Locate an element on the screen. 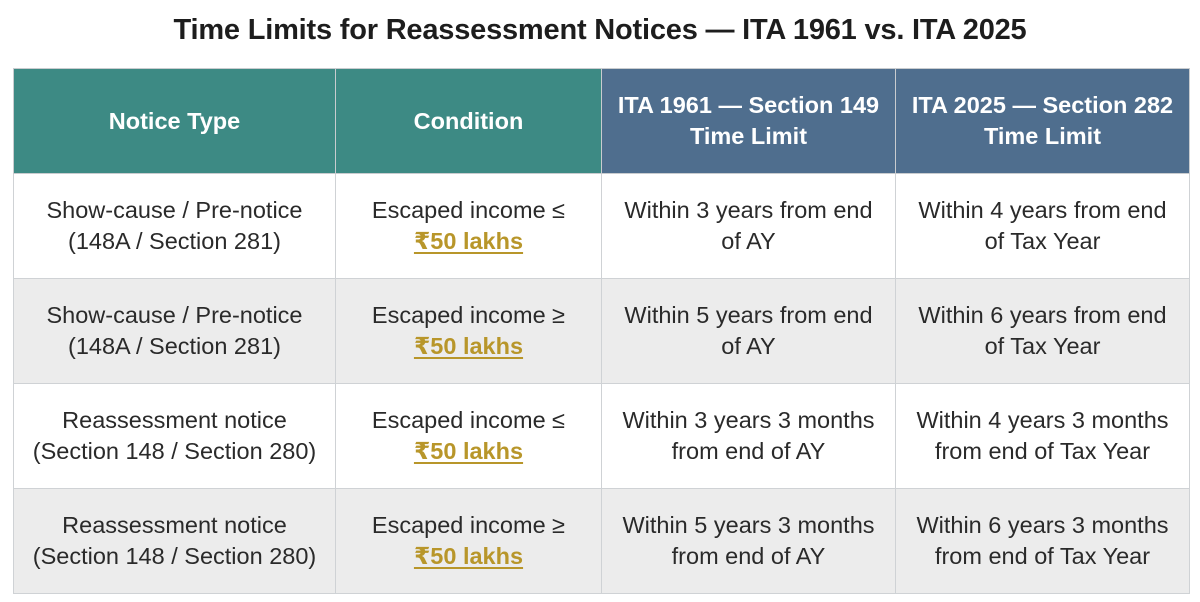  header-condition-label: Condition is located at coordinates (468, 120).